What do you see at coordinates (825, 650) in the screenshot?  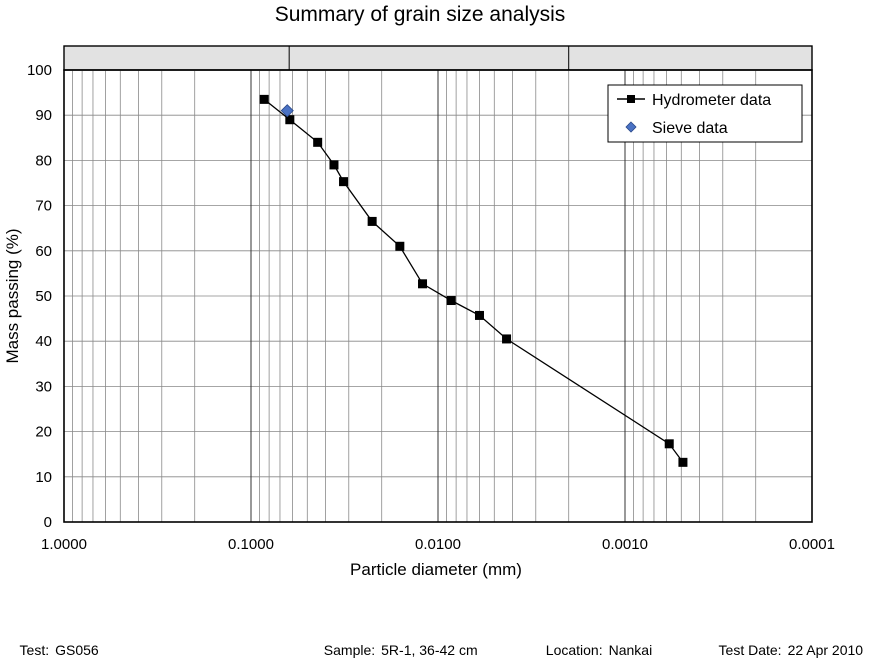 I see `footer-date-value: 22 Apr 2010` at bounding box center [825, 650].